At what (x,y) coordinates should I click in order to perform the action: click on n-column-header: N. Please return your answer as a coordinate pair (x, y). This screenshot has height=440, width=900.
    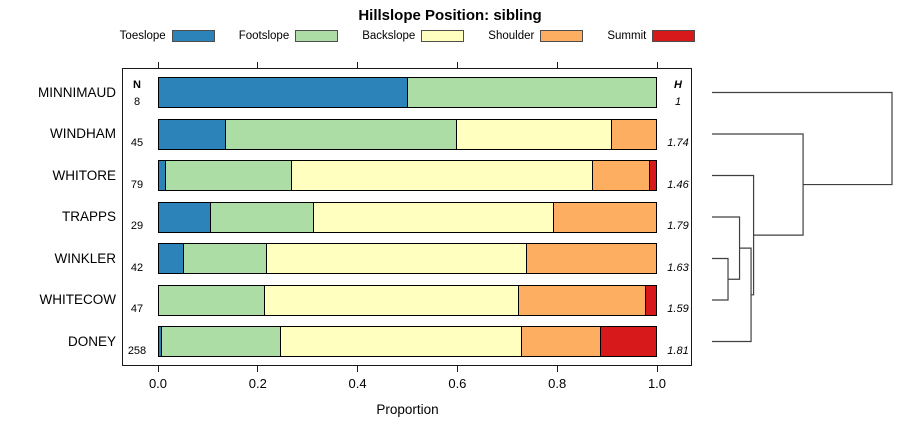
    Looking at the image, I should click on (137, 85).